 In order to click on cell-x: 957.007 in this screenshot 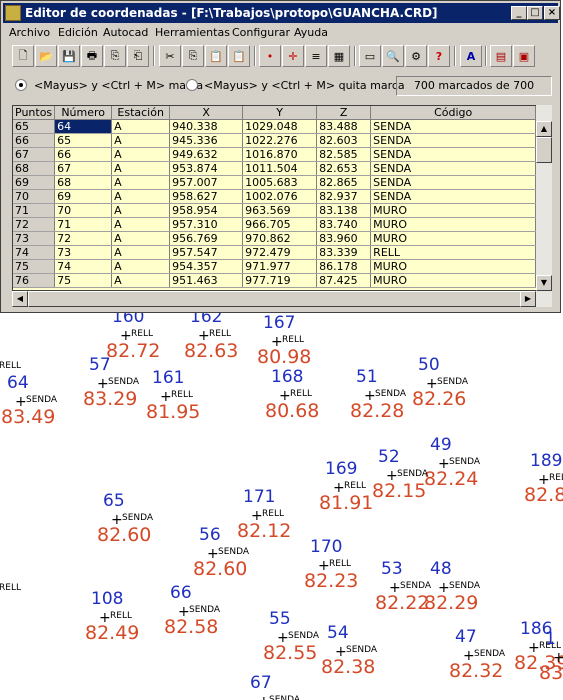, I will do `click(206, 182)`.